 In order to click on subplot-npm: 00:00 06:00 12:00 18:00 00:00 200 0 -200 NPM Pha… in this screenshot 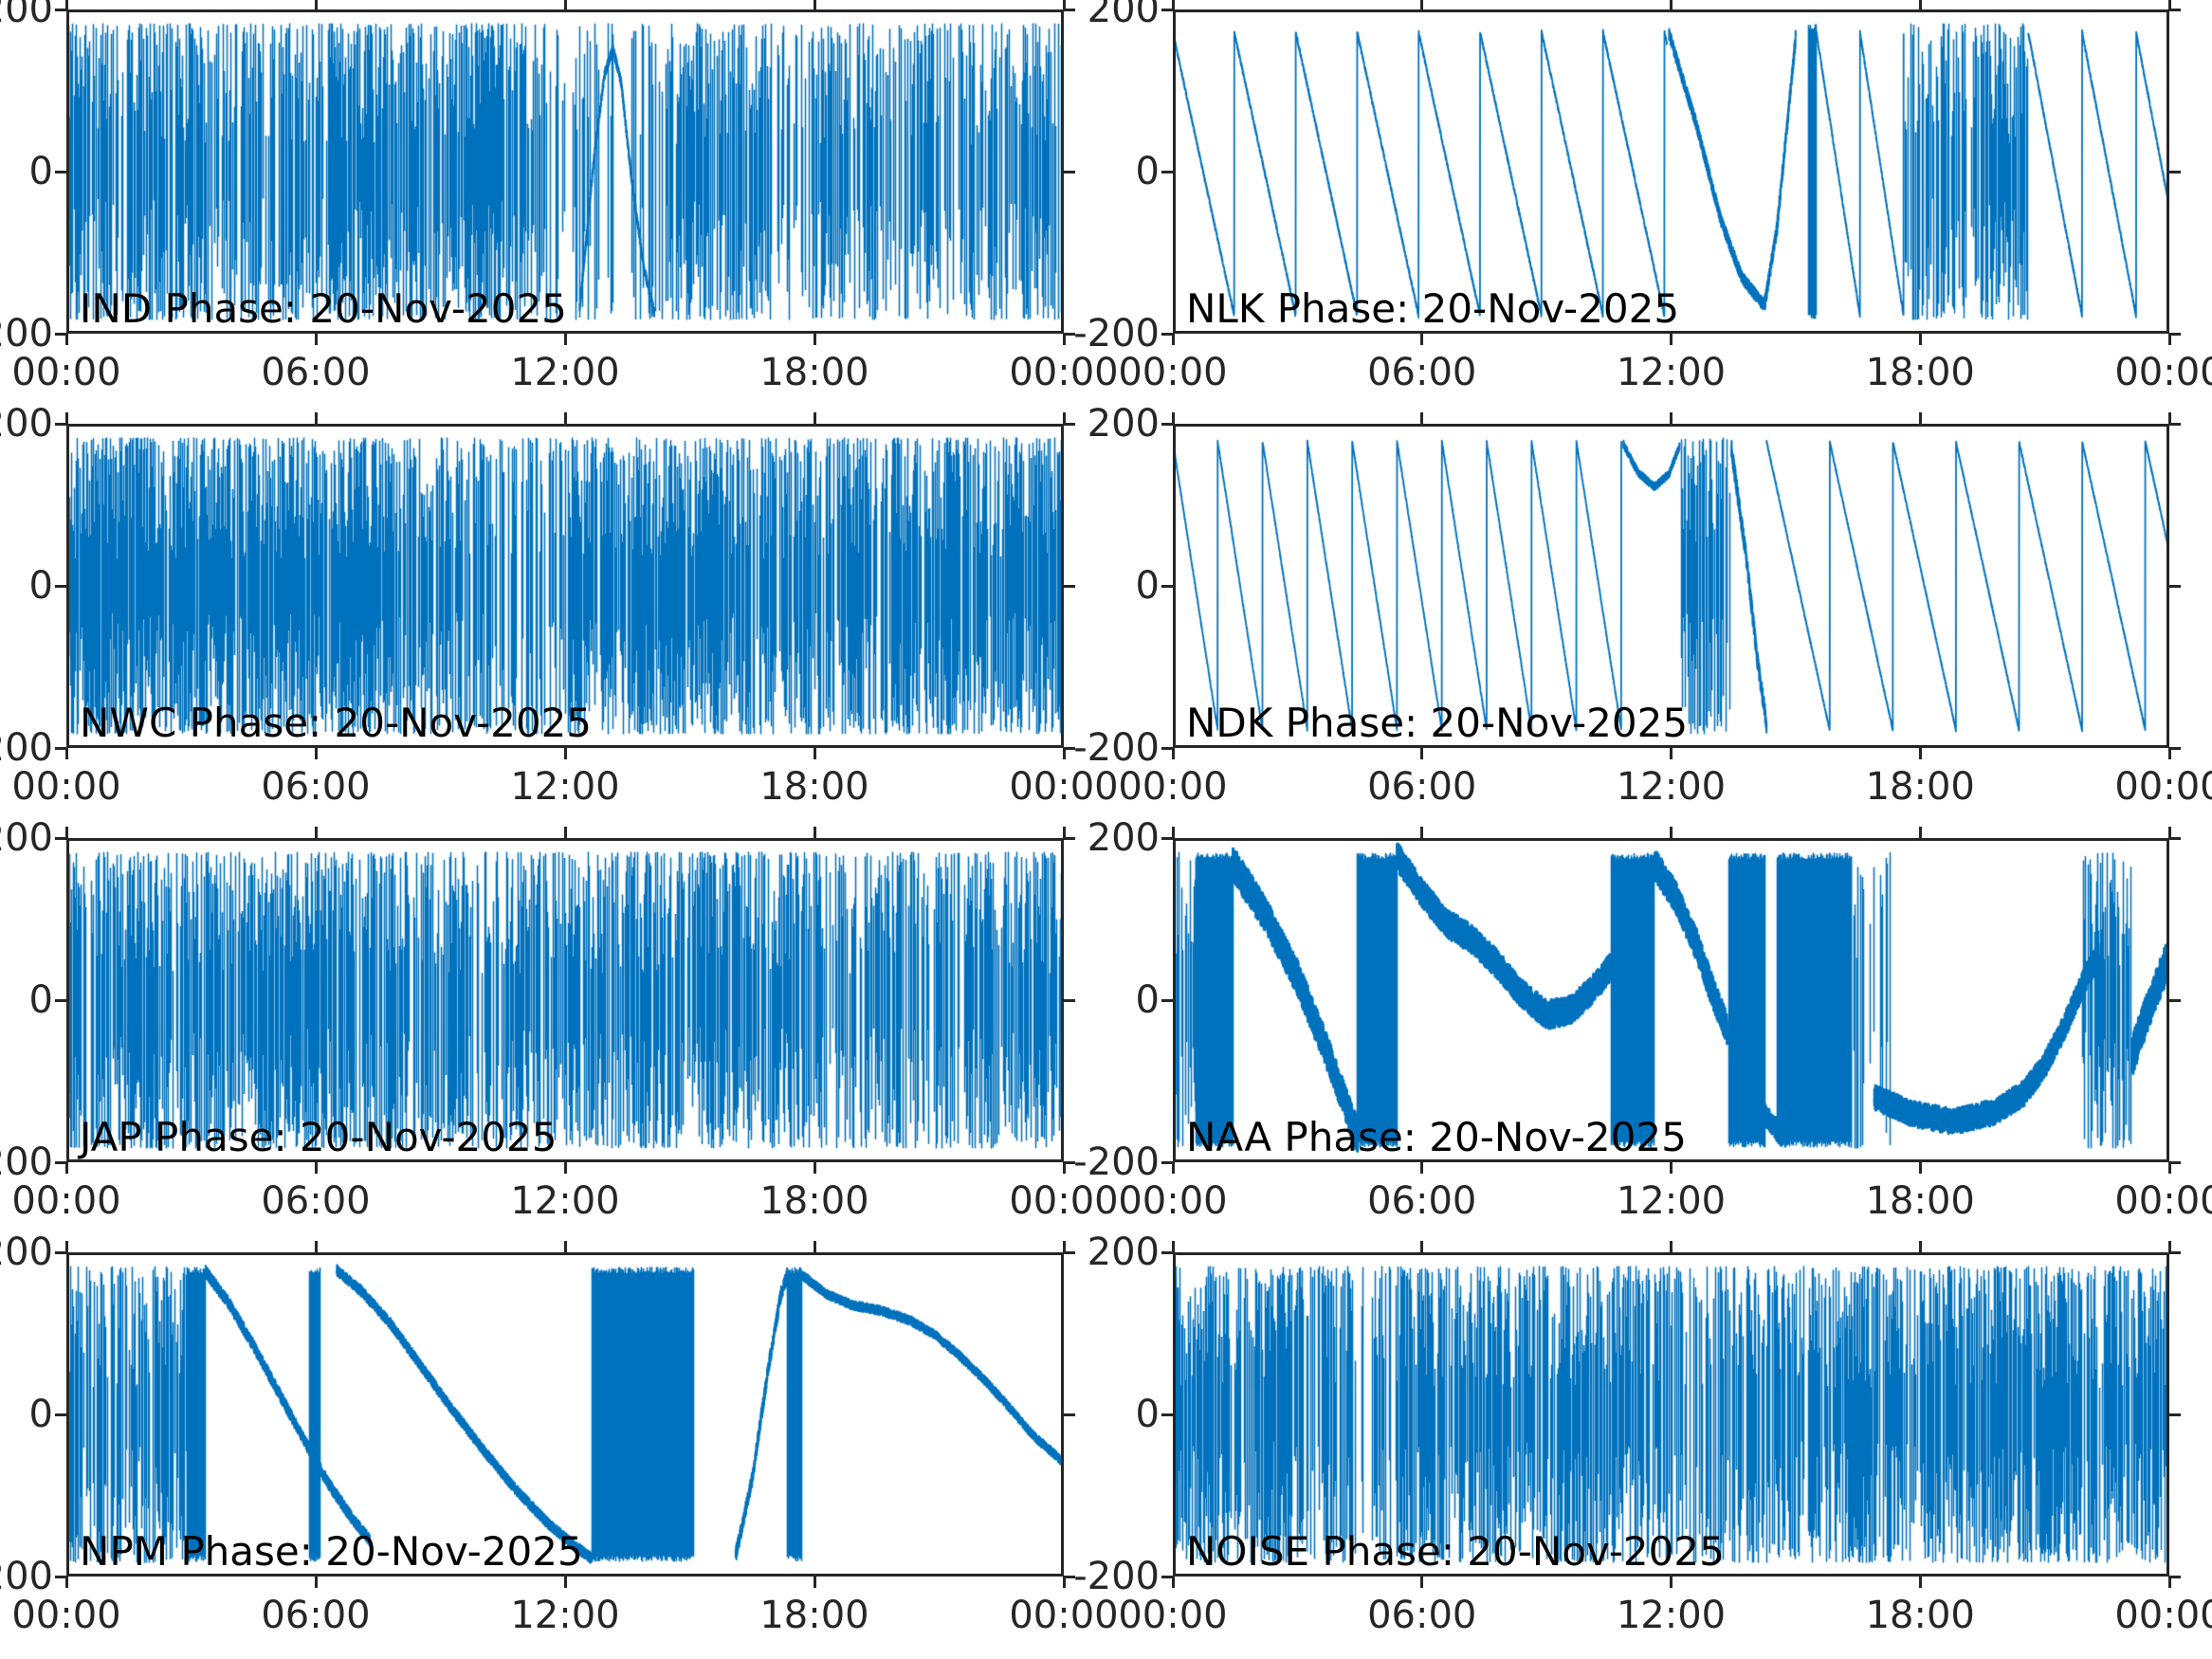, I will do `click(559, 1435)`.